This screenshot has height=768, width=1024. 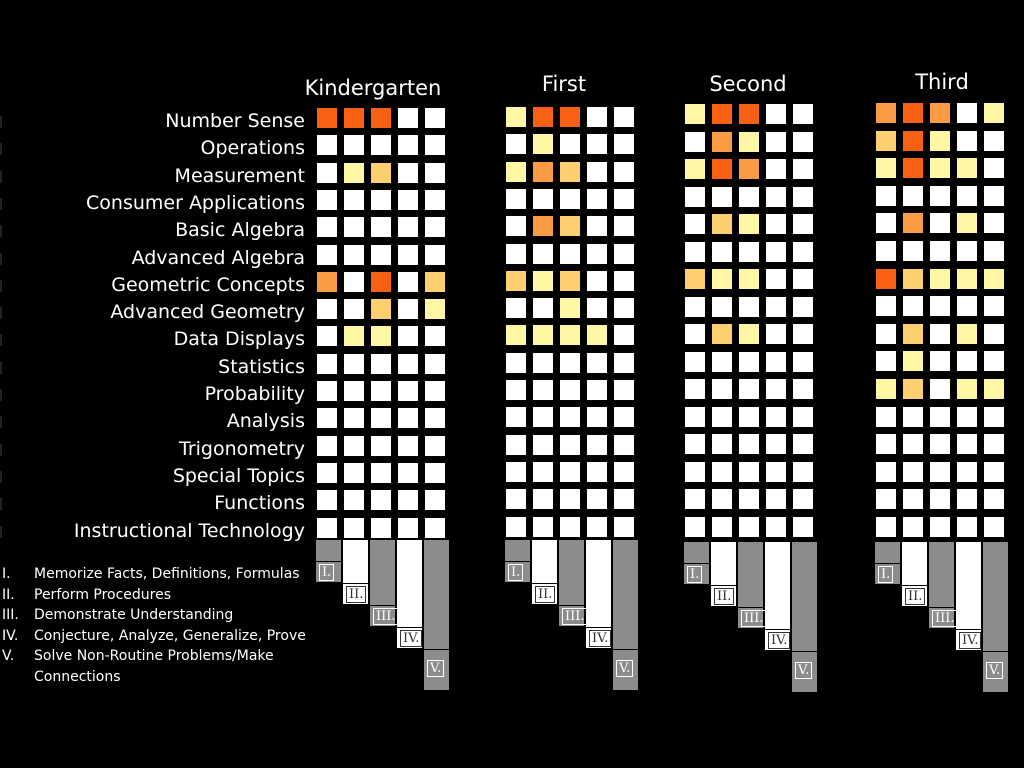 I want to click on grade-title-0: Kindergarten, so click(x=373, y=88).